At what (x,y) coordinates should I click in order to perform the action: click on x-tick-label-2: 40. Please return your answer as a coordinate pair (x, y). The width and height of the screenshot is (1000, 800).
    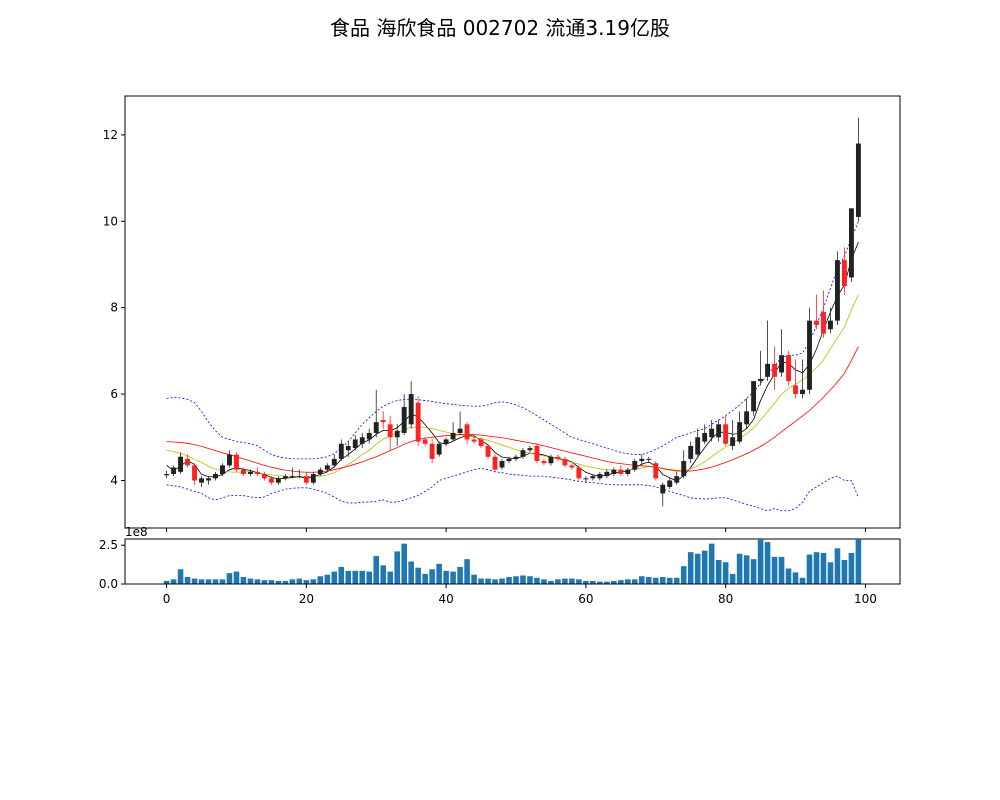
    Looking at the image, I should click on (445, 599).